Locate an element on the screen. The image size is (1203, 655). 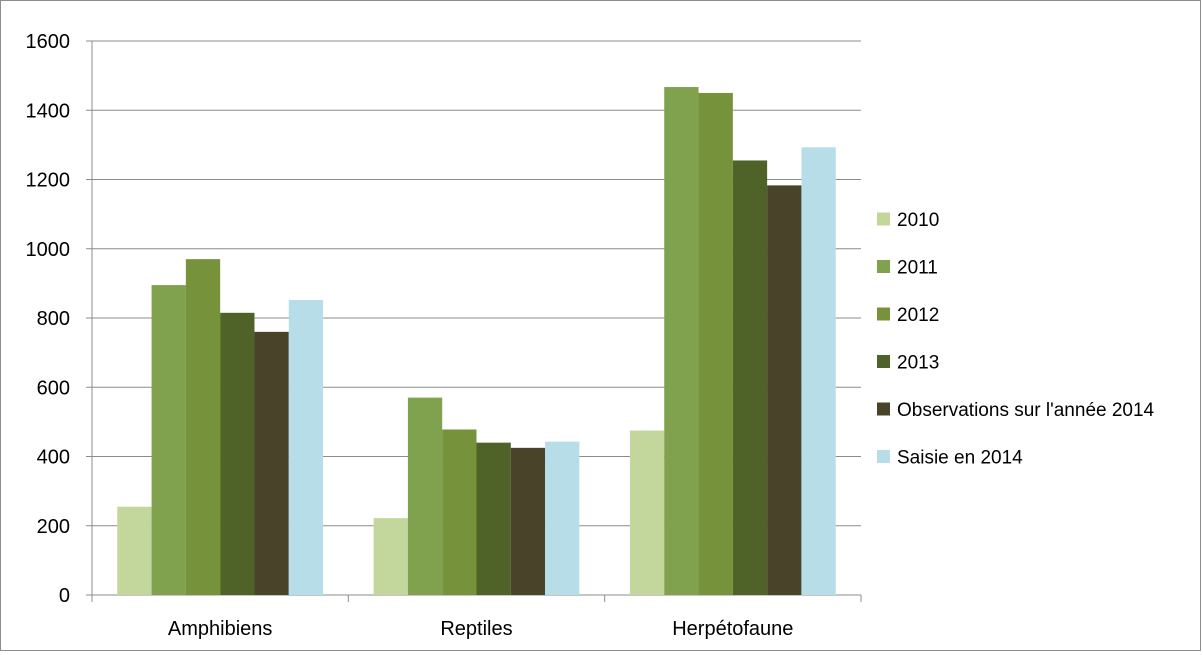
y-tick-label: 800 is located at coordinates (53, 319).